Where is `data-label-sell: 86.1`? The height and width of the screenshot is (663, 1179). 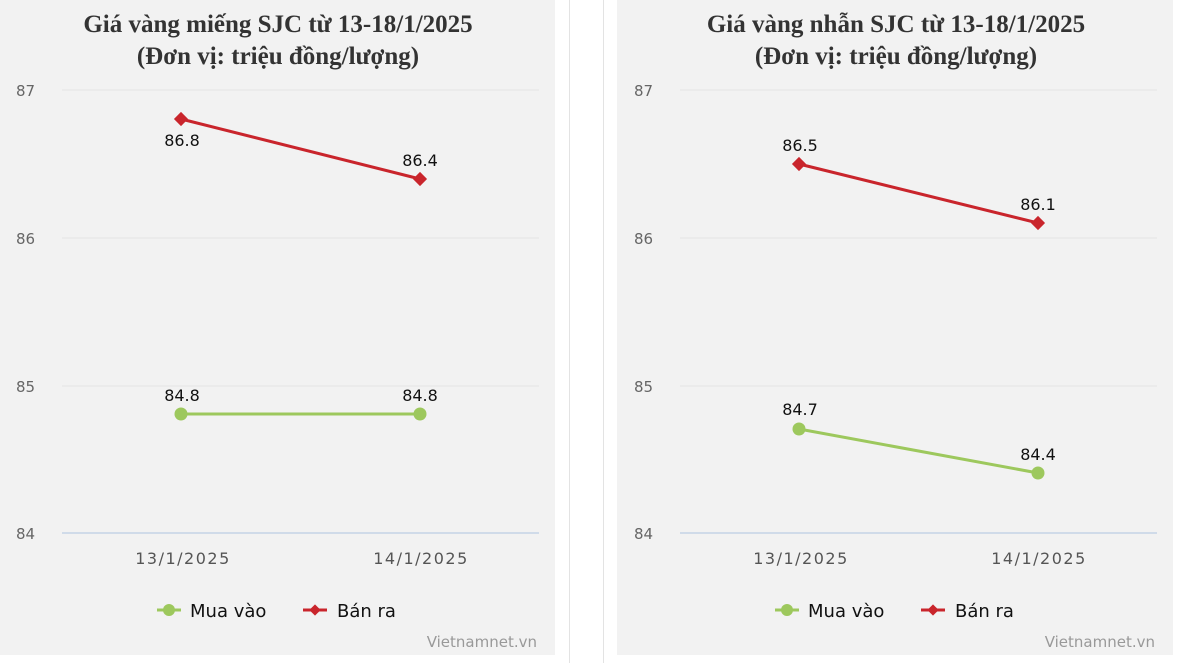
data-label-sell: 86.1 is located at coordinates (1038, 204).